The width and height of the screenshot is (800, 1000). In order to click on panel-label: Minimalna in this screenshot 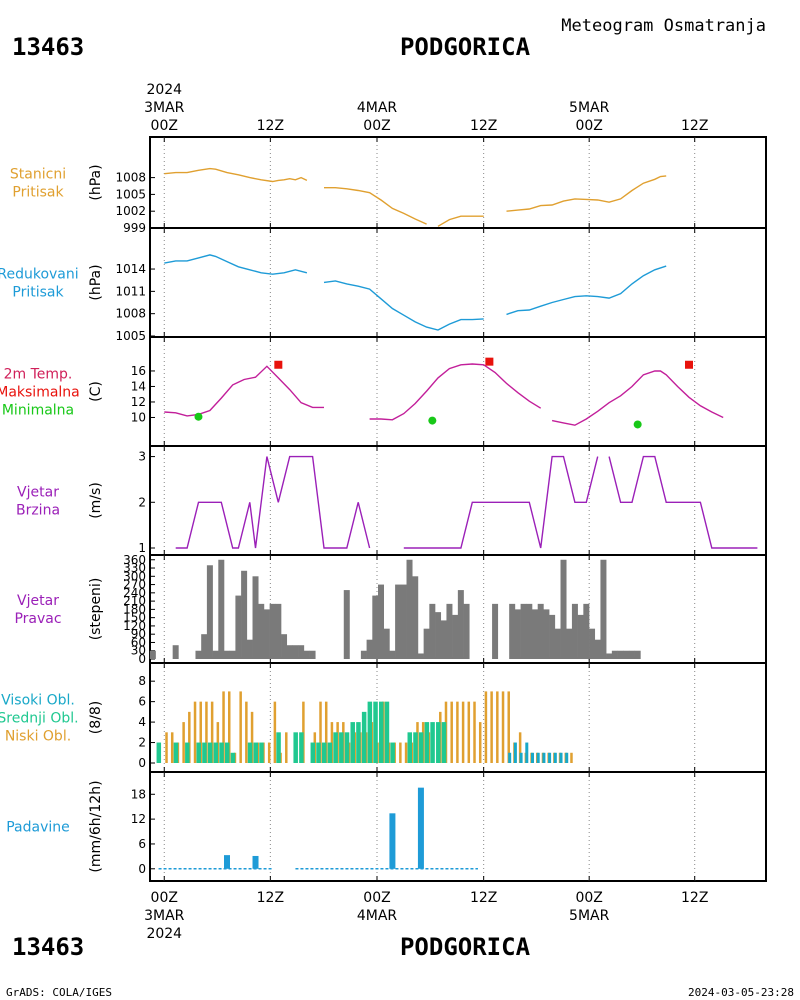, I will do `click(38, 411)`.